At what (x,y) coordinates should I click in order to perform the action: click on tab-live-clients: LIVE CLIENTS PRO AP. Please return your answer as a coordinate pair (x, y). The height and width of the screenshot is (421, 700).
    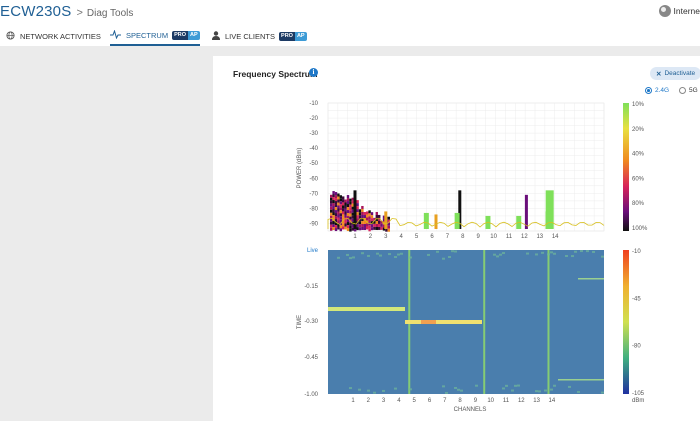
    Looking at the image, I should click on (259, 36).